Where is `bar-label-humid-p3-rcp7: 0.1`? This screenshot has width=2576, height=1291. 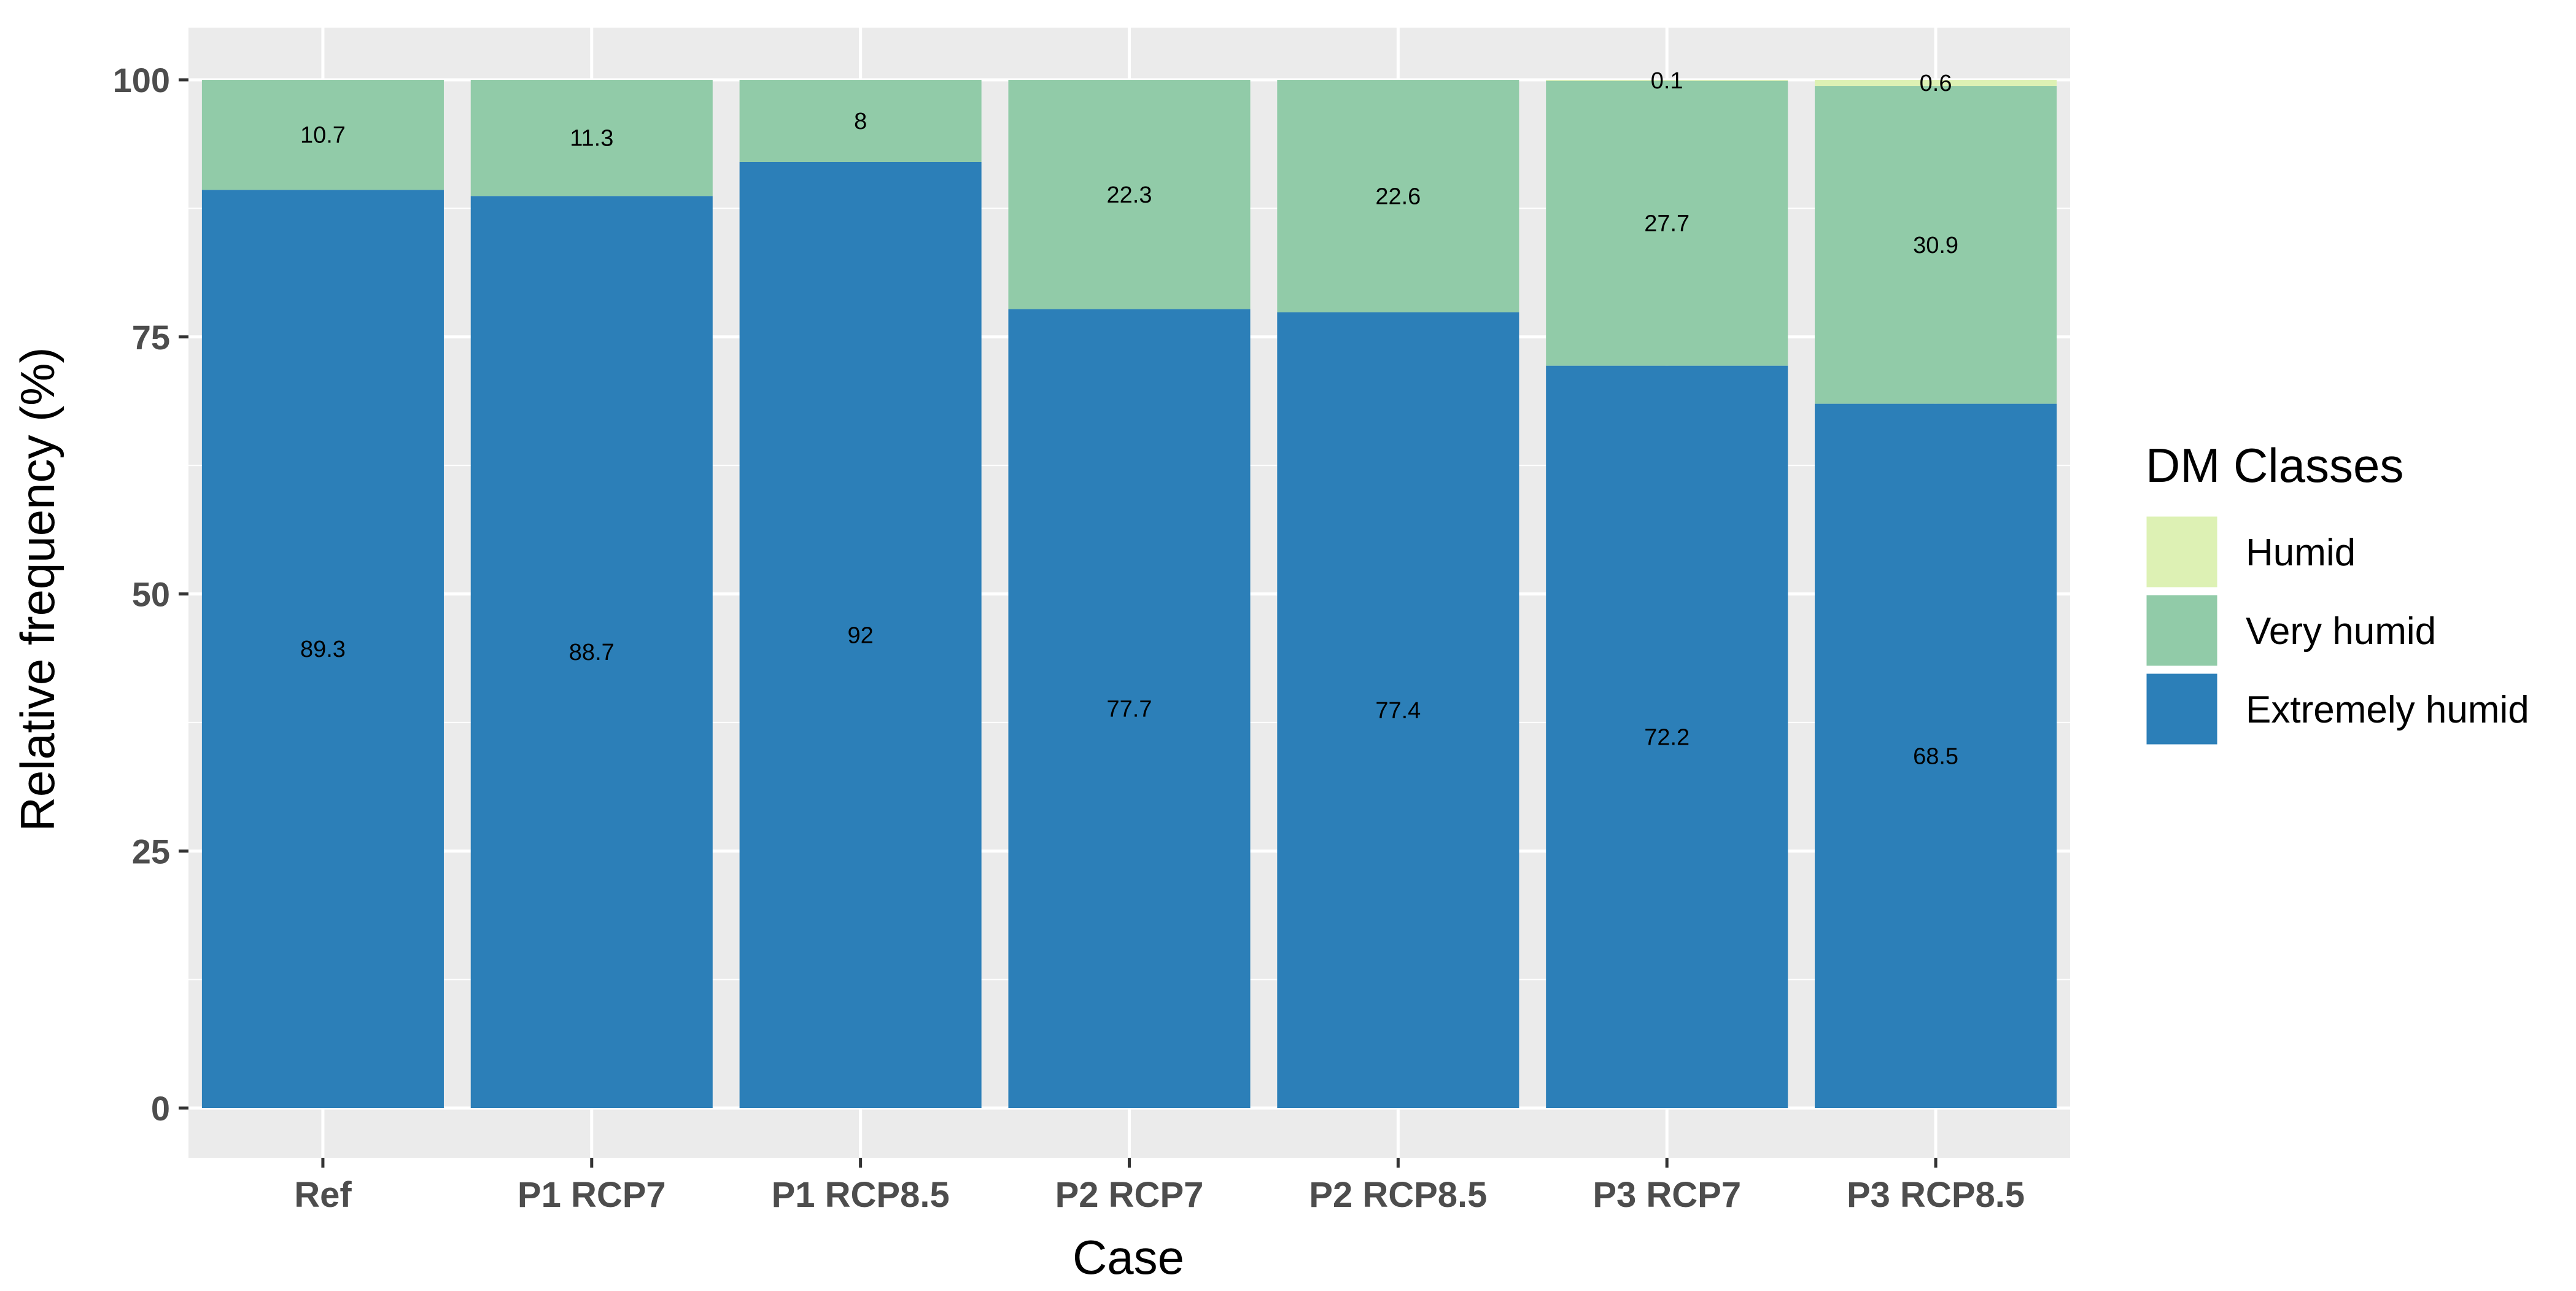
bar-label-humid-p3-rcp7: 0.1 is located at coordinates (1667, 81).